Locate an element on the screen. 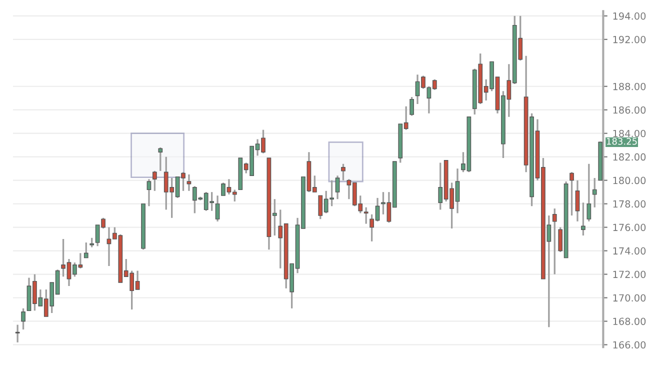  y-tick-label: 176.00 is located at coordinates (629, 228).